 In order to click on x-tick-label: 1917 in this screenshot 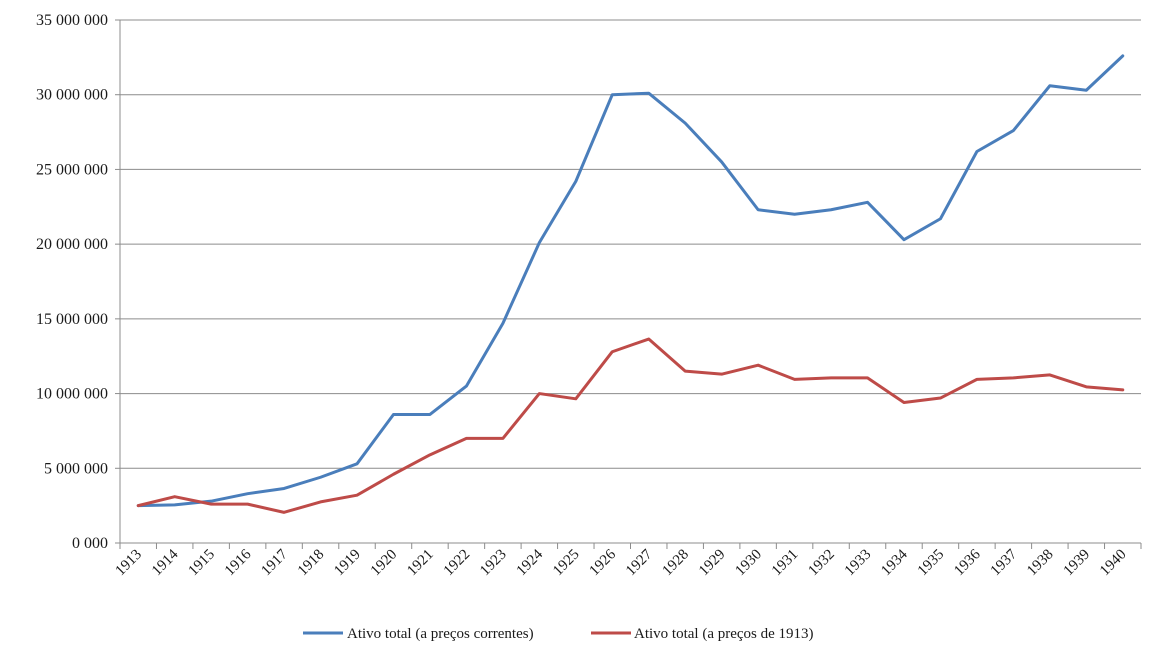, I will do `click(274, 562)`.